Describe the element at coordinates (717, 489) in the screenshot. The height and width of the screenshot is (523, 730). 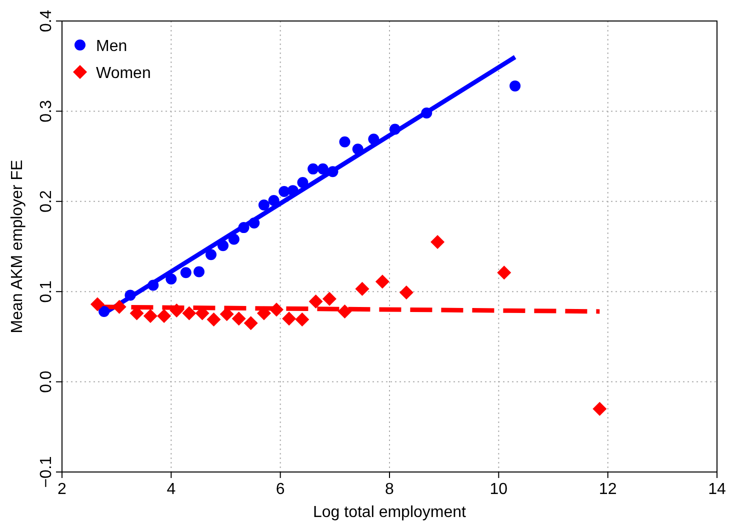
I see `x-tick-label: 14` at that location.